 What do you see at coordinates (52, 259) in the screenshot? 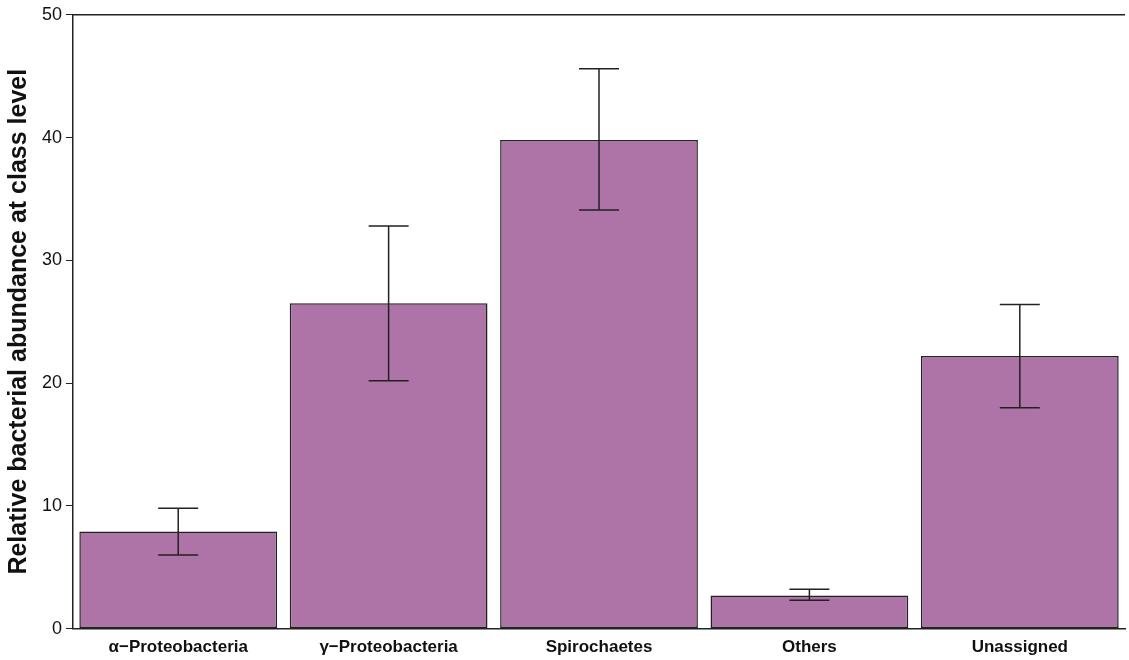
I see `y-tick-label: 30` at bounding box center [52, 259].